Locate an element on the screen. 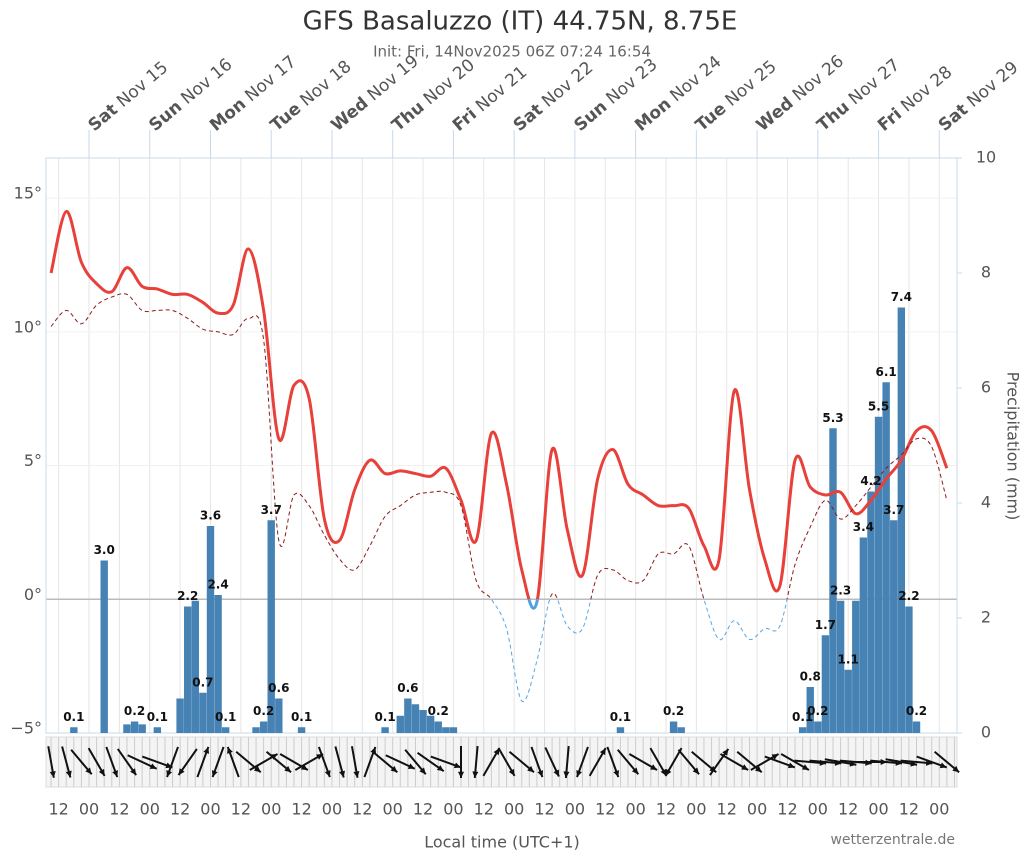  y2-tick-label: 6 is located at coordinates (986, 387).